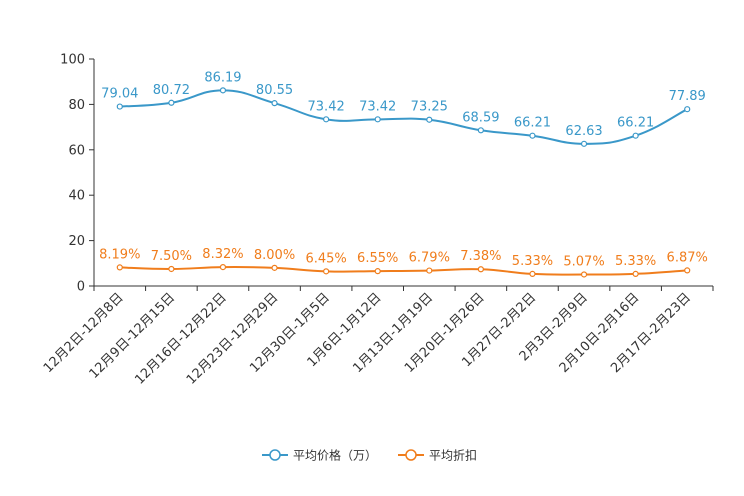 The width and height of the screenshot is (744, 496). I want to click on x-tick-label: 12月9日-12月15日, so click(133, 336).